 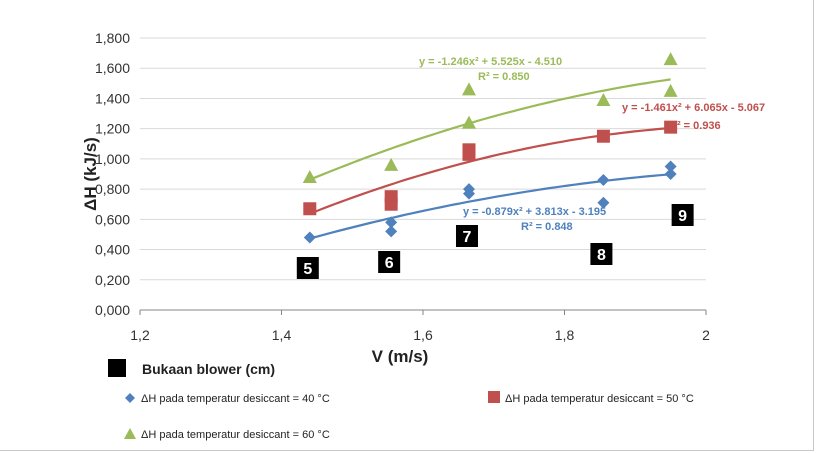 I want to click on blower-badge-label: 5, so click(x=307, y=269).